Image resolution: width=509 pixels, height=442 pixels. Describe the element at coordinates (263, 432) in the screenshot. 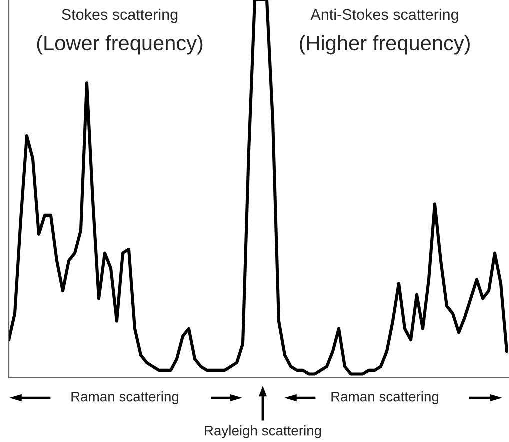

I see `text: Rayleigh scattering` at that location.